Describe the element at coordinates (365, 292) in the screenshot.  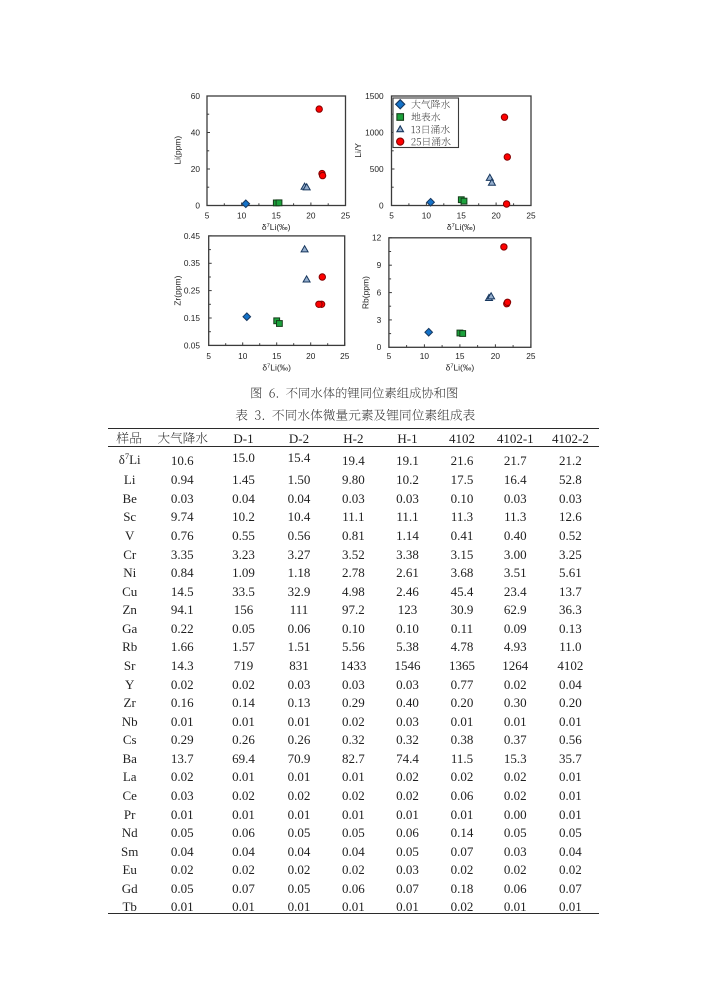
I see `svg-text: Rb(ppm)` at that location.